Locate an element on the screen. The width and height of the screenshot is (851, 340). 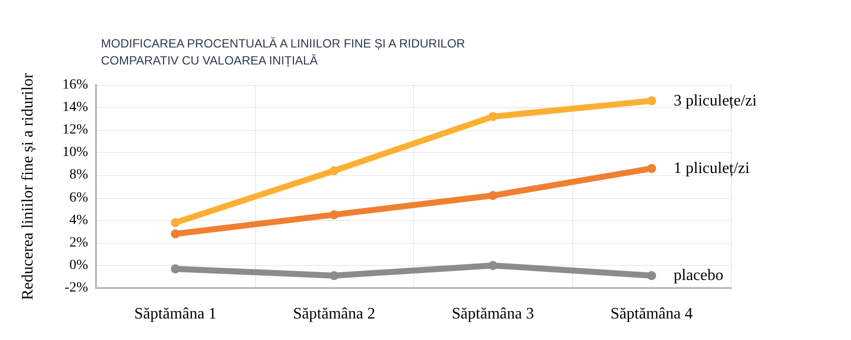
y-tick-label: 2% is located at coordinates (78, 242).